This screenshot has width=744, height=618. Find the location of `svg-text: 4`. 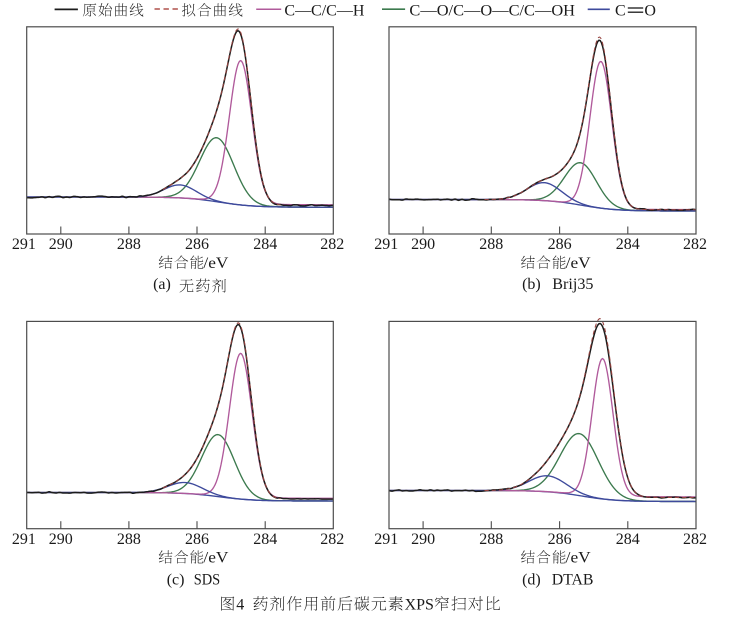

svg-text: 4 is located at coordinates (240, 605).